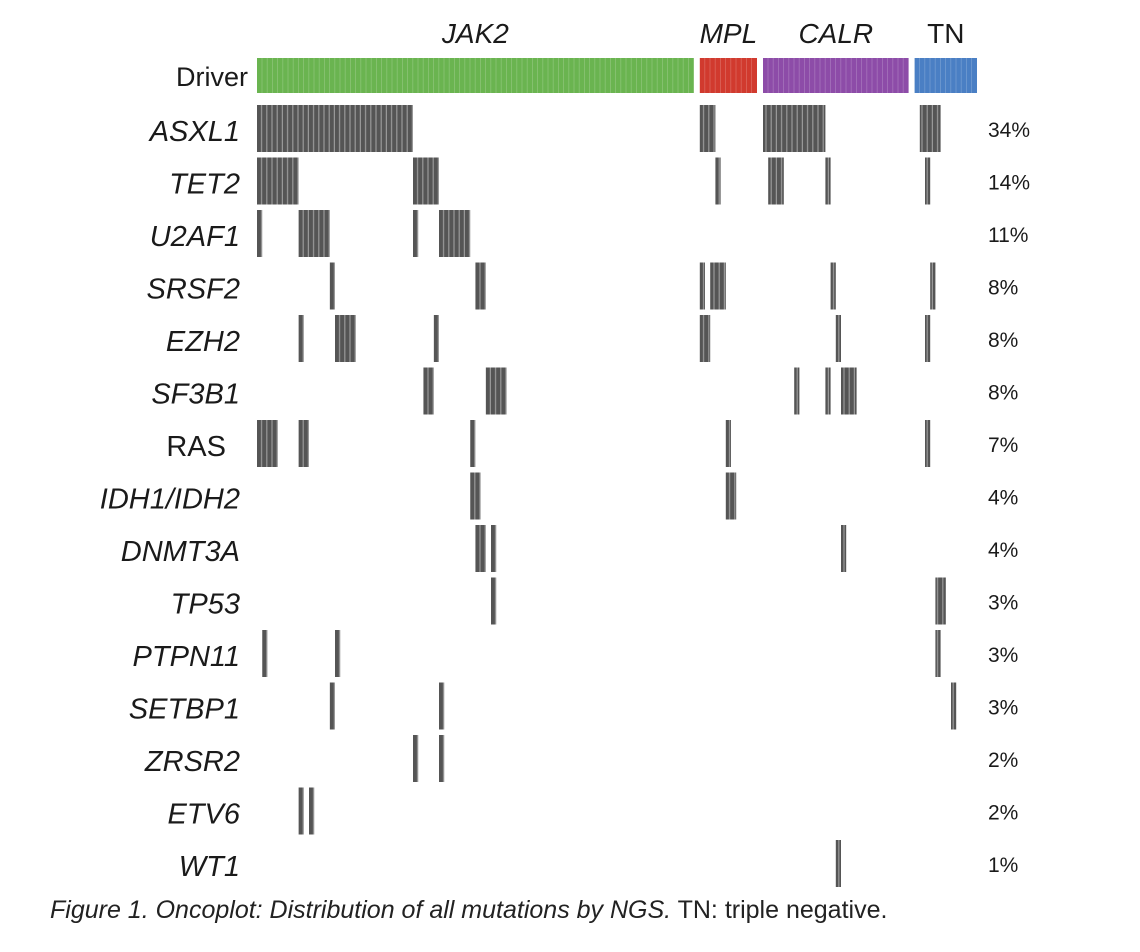  I want to click on driver-header: Driver JAK2 MPL CALR TN, so click(576, 55).